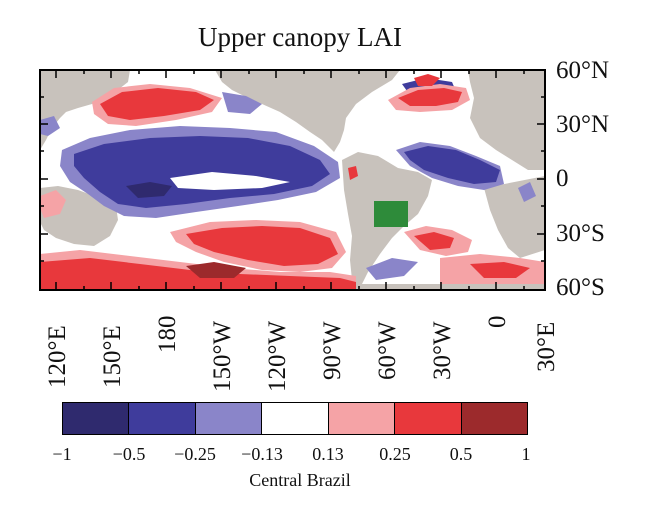  Describe the element at coordinates (583, 70) in the screenshot. I see `lat-label-60n: 60°N` at that location.